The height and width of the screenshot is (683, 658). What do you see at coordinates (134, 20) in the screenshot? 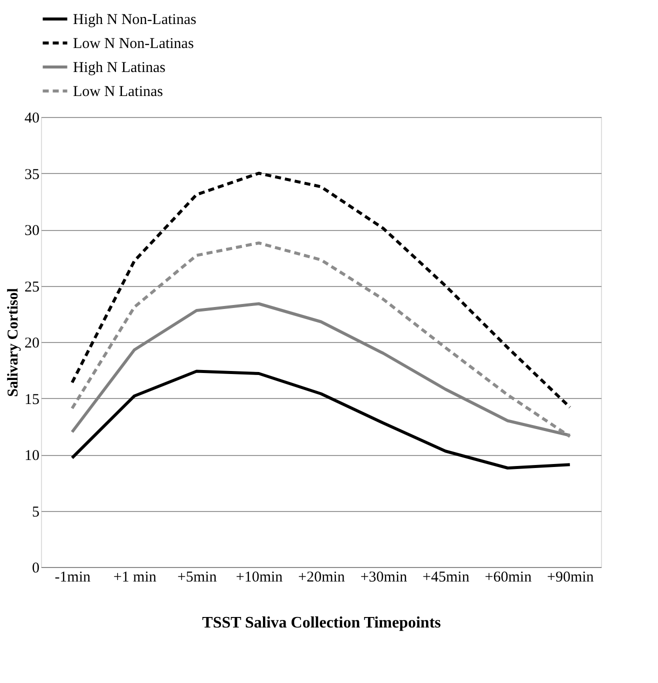
I see `legend-label: High N Non-Latinas` at bounding box center [134, 20].